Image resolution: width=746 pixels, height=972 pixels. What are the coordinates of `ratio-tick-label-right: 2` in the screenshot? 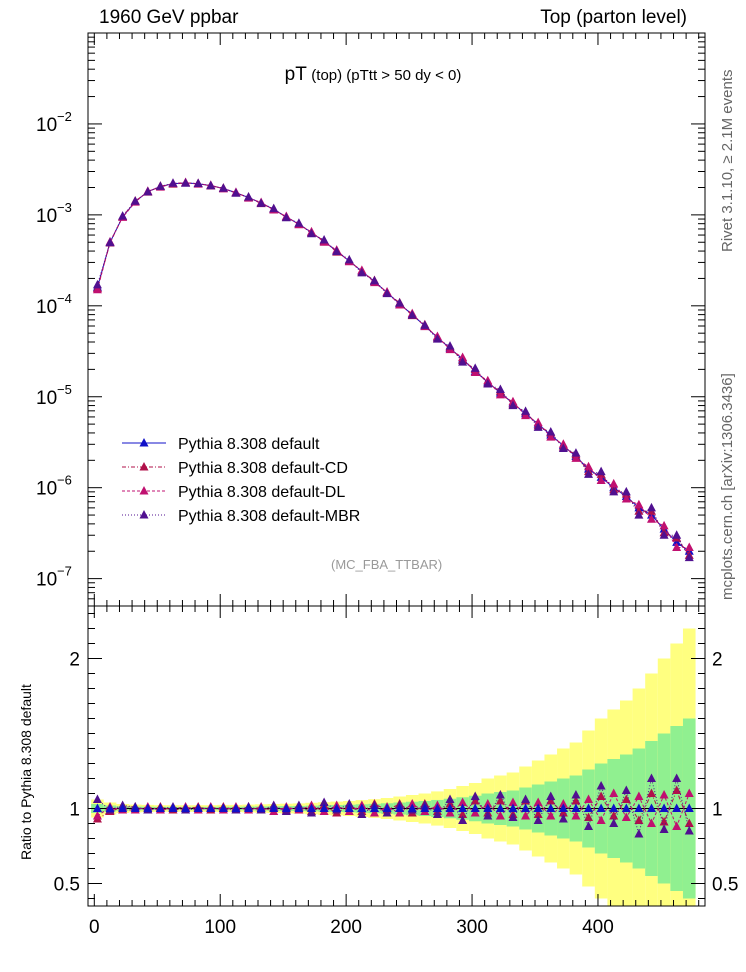 It's located at (717, 660).